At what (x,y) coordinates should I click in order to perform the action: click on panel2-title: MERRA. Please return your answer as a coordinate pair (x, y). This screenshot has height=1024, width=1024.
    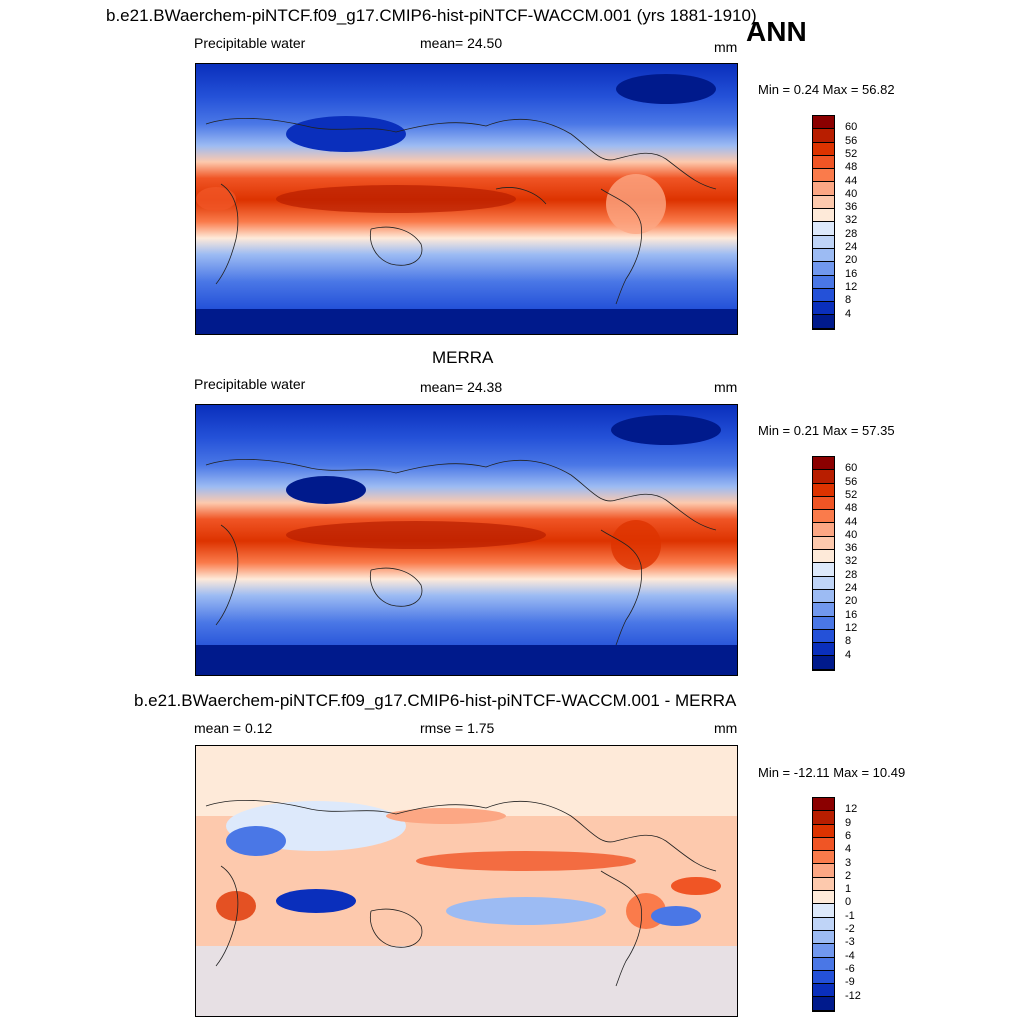
    Looking at the image, I should click on (463, 357).